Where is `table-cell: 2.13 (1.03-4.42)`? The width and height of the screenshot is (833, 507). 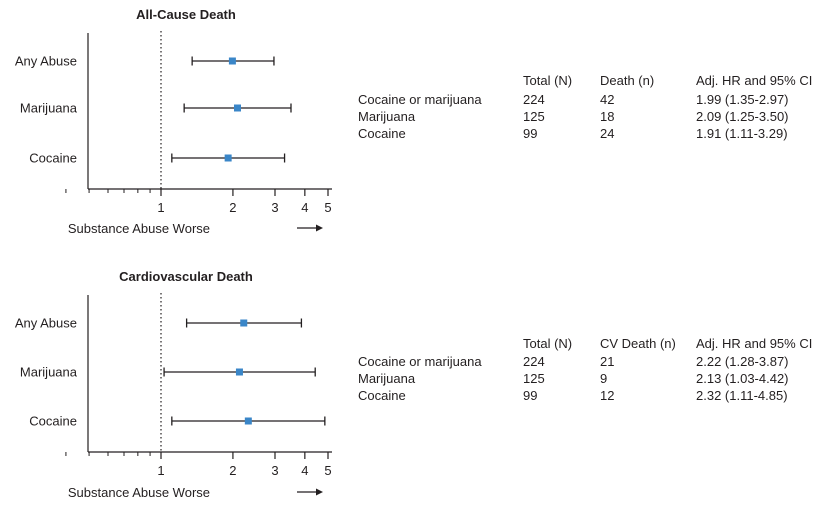 table-cell: 2.13 (1.03-4.42) is located at coordinates (742, 378).